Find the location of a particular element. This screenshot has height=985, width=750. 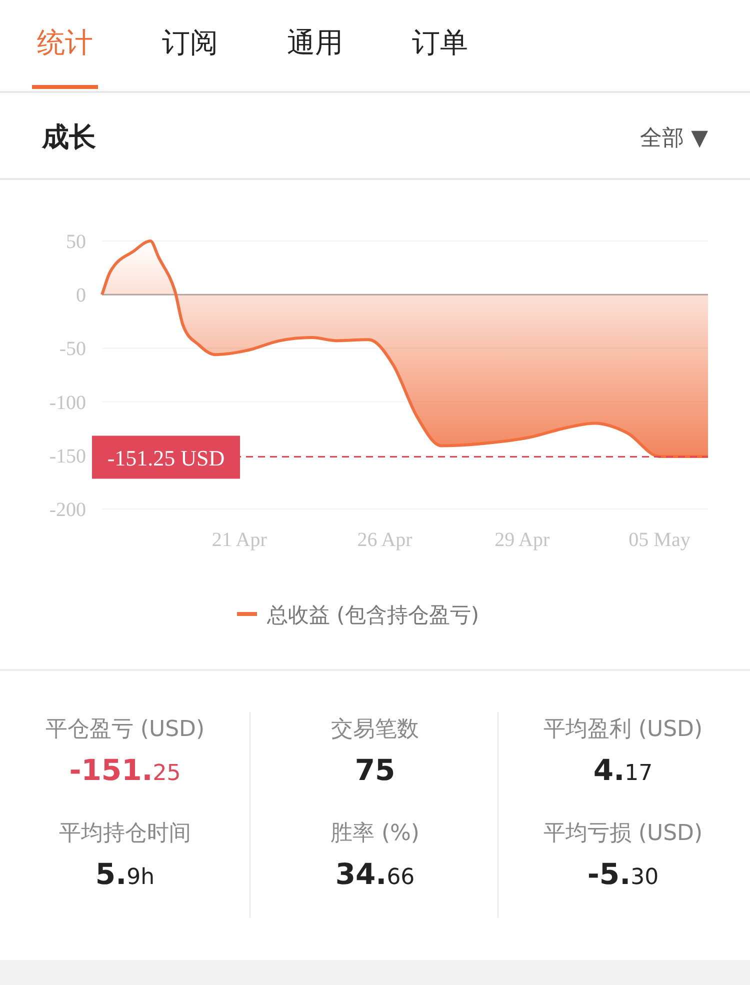

text: 通用 is located at coordinates (315, 42).